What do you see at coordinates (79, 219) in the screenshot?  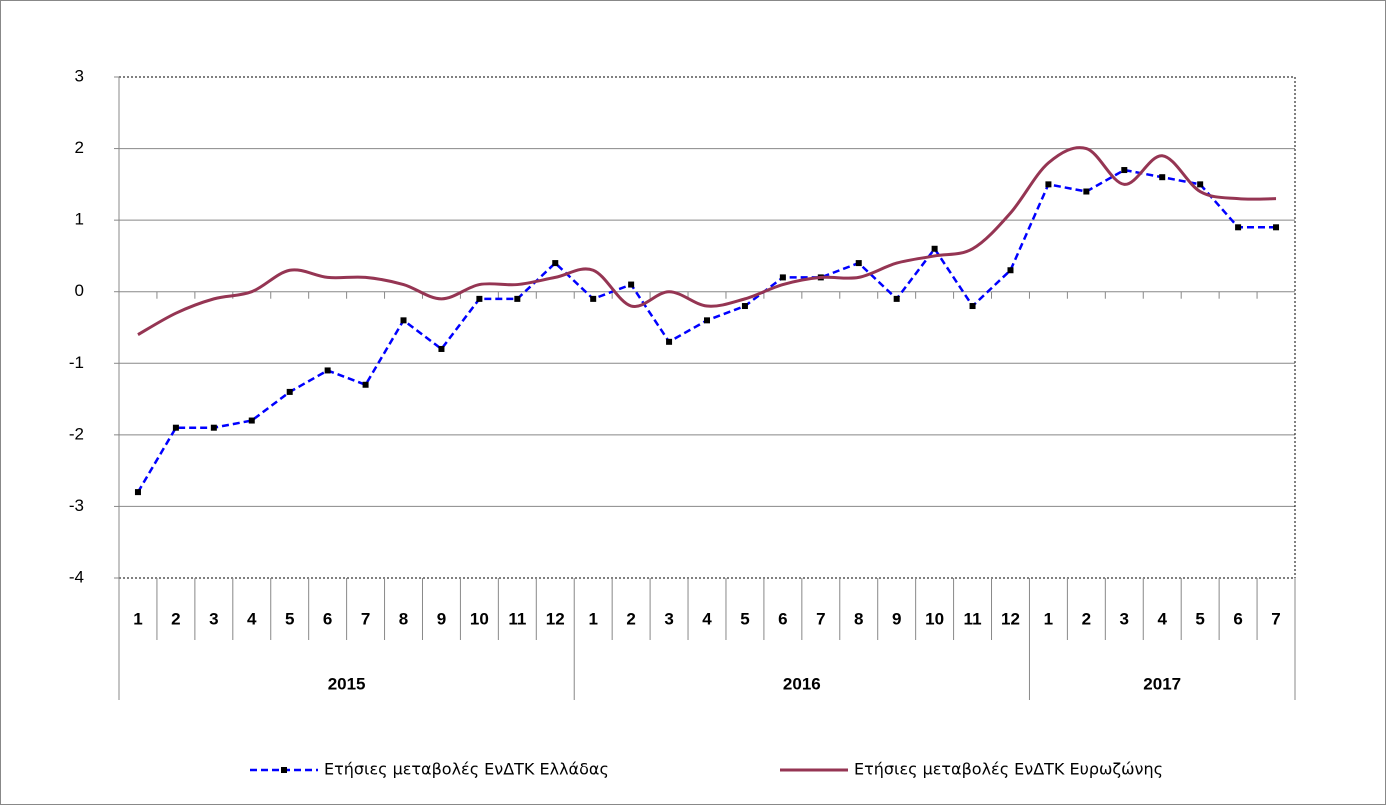 I see `y-tick-label: 1` at bounding box center [79, 219].